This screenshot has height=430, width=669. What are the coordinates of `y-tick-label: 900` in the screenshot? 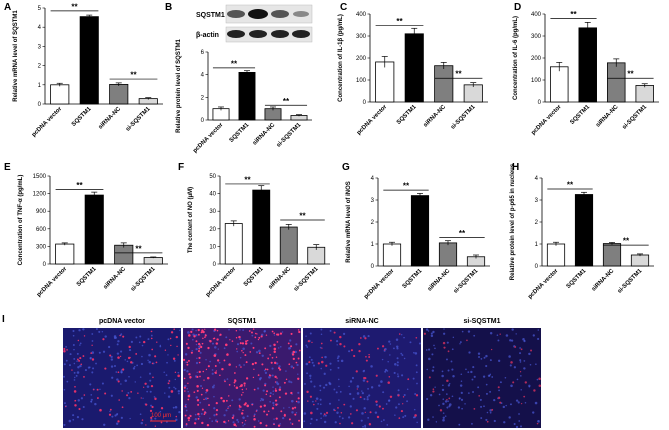 It's located at (41, 212).